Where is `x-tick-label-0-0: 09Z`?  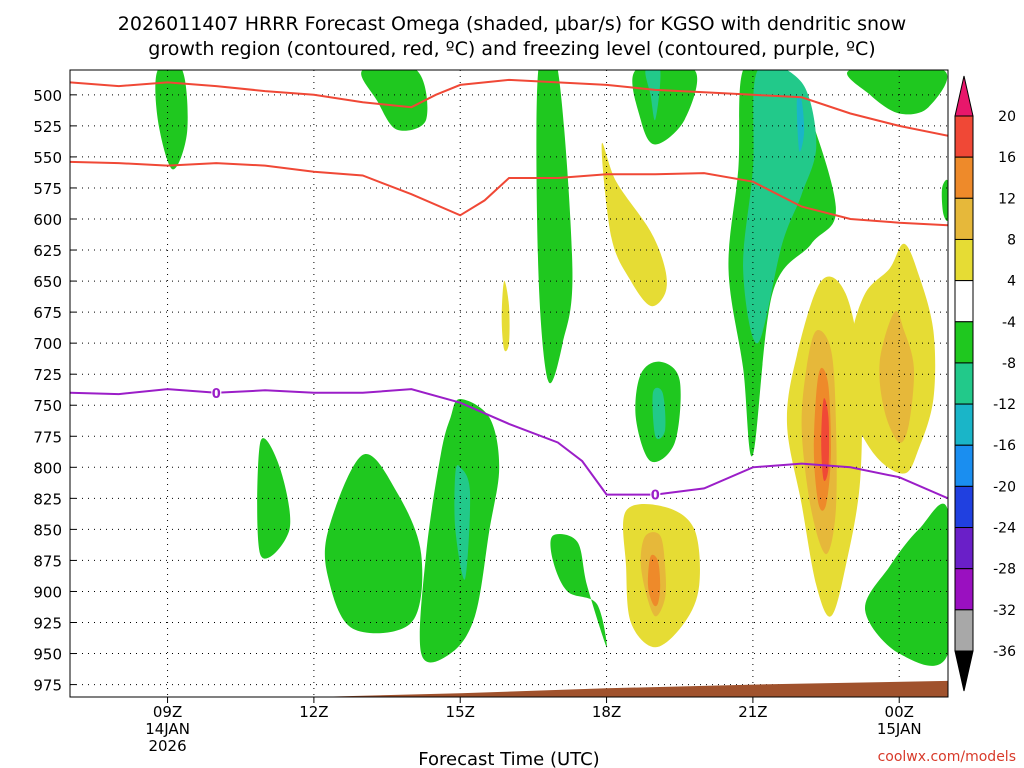 x-tick-label-0-0: 09Z is located at coordinates (167, 712).